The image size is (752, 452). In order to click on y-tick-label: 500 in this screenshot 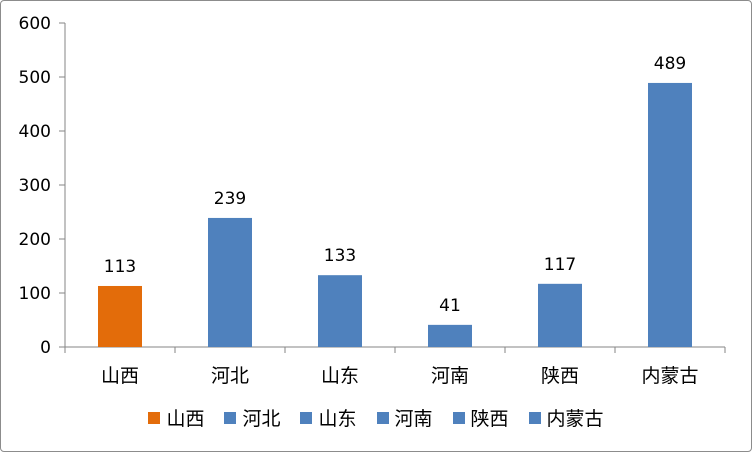, I will do `click(35, 78)`.